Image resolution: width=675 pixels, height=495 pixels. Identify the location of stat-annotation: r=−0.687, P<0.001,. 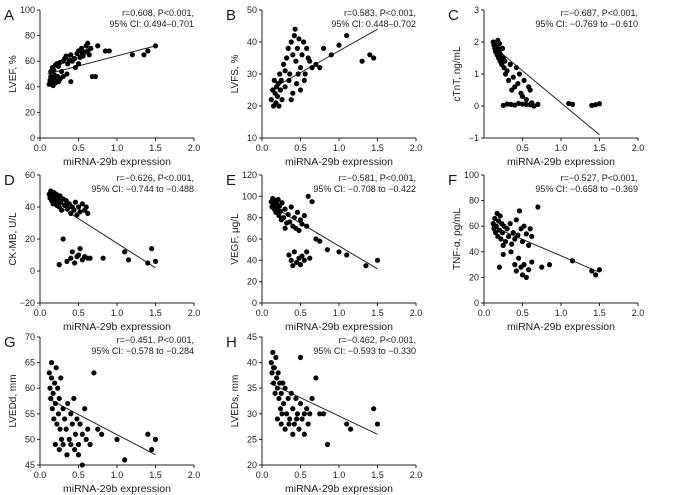
(599, 13).